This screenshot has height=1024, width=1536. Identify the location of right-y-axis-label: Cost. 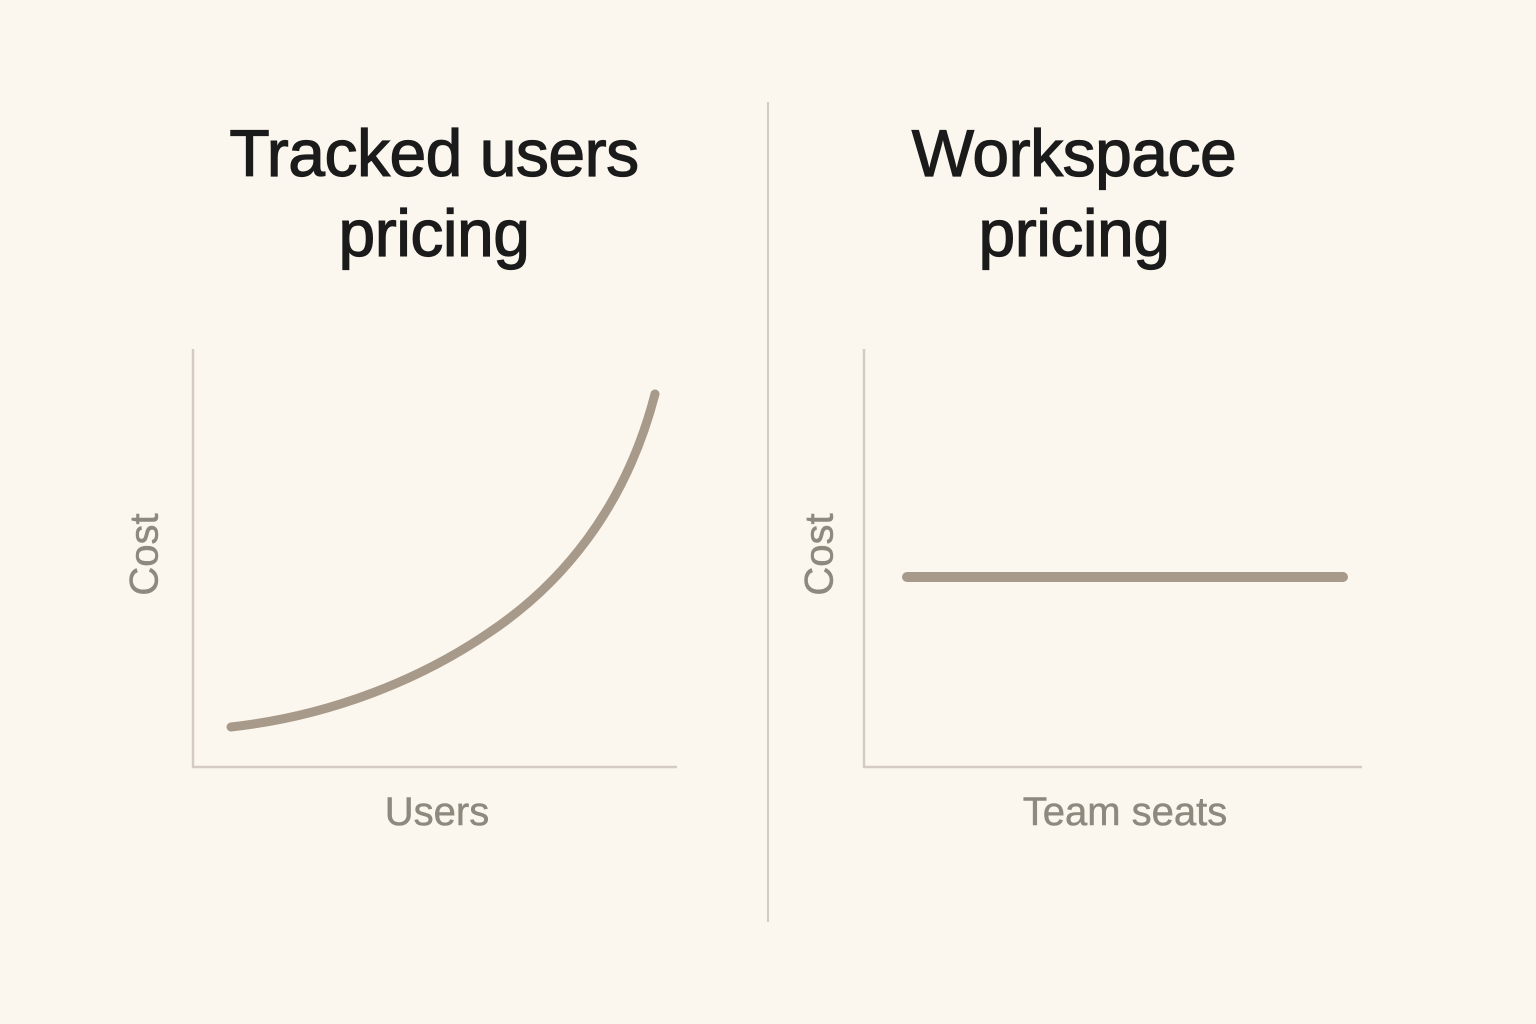
(819, 554).